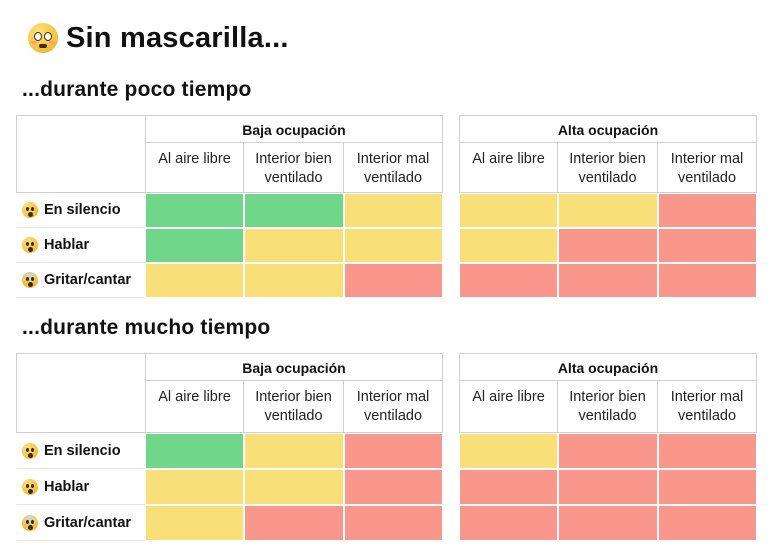 Image resolution: width=776 pixels, height=557 pixels. I want to click on flushed-face-icon, so click(43, 38).